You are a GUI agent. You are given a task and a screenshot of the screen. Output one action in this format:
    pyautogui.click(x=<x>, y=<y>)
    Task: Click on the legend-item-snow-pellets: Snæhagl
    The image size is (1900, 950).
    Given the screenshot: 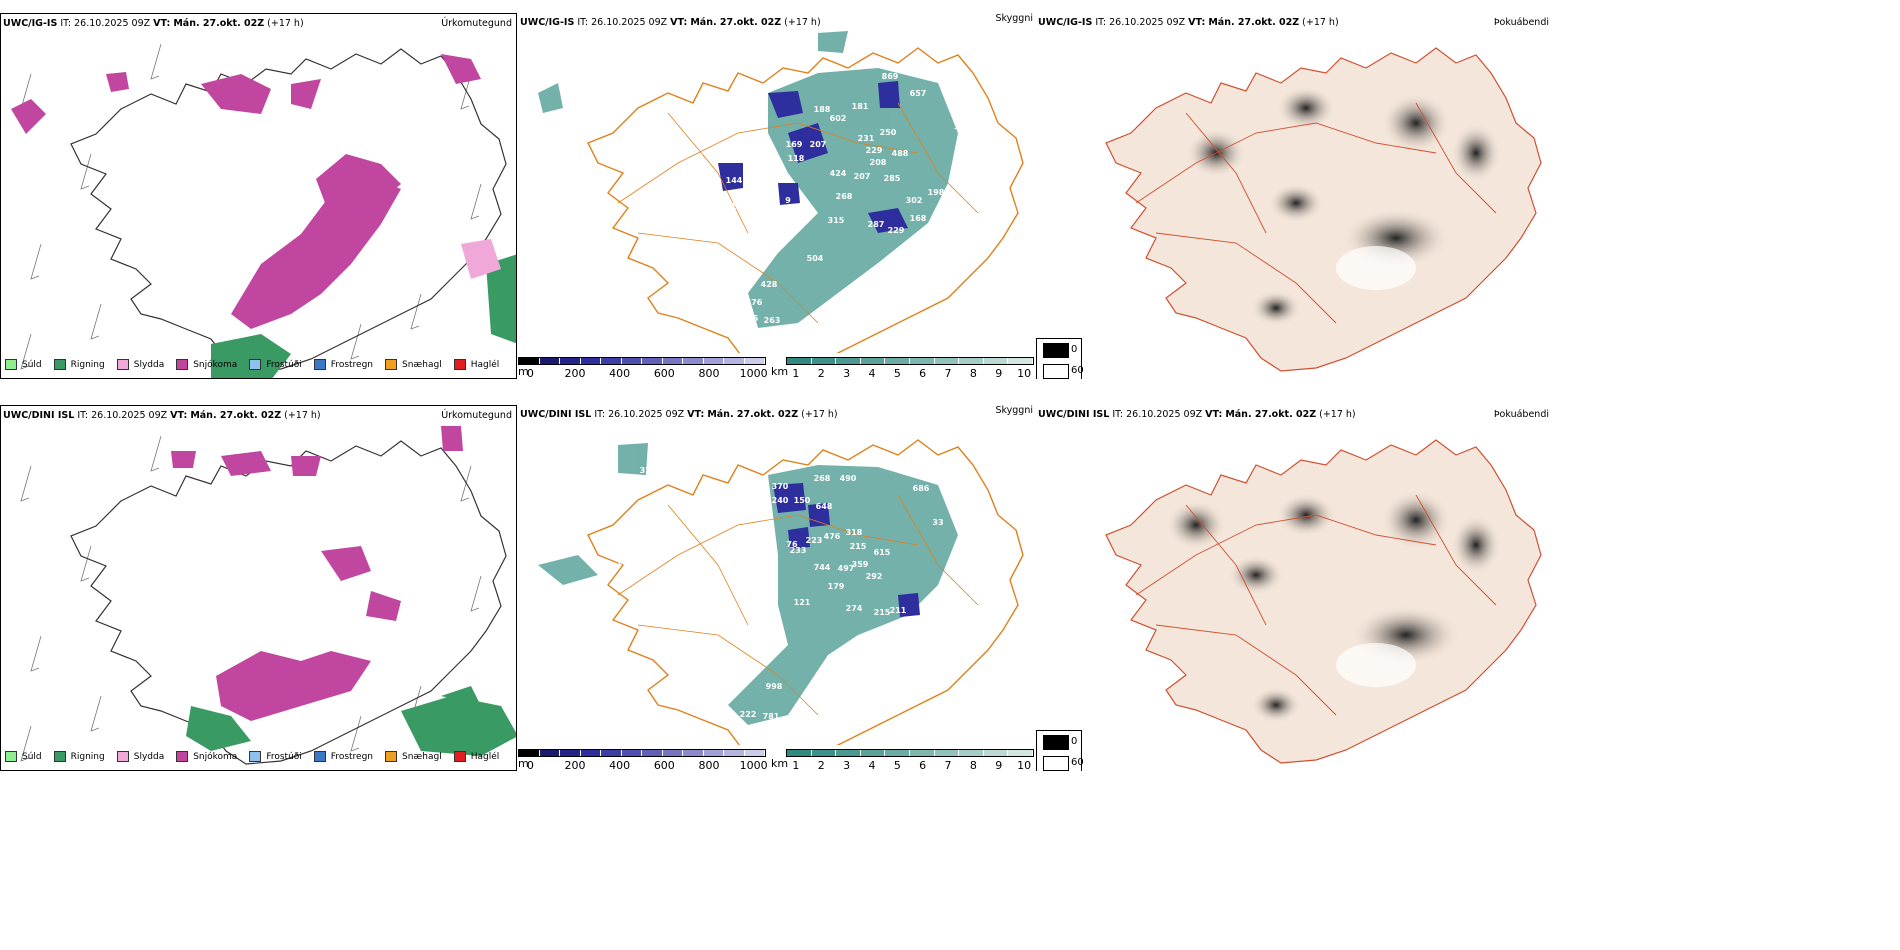 What is the action you would take?
    pyautogui.click(x=413, y=756)
    